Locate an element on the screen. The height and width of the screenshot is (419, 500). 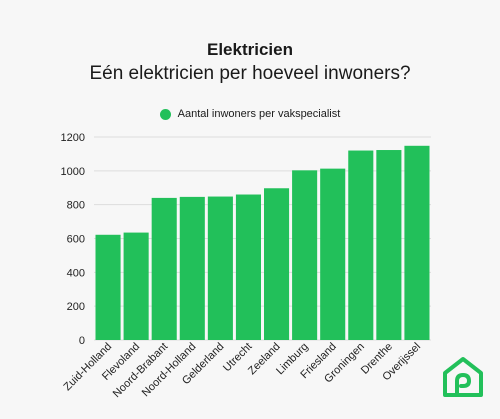
chart-title: Elektricien is located at coordinates (250, 49).